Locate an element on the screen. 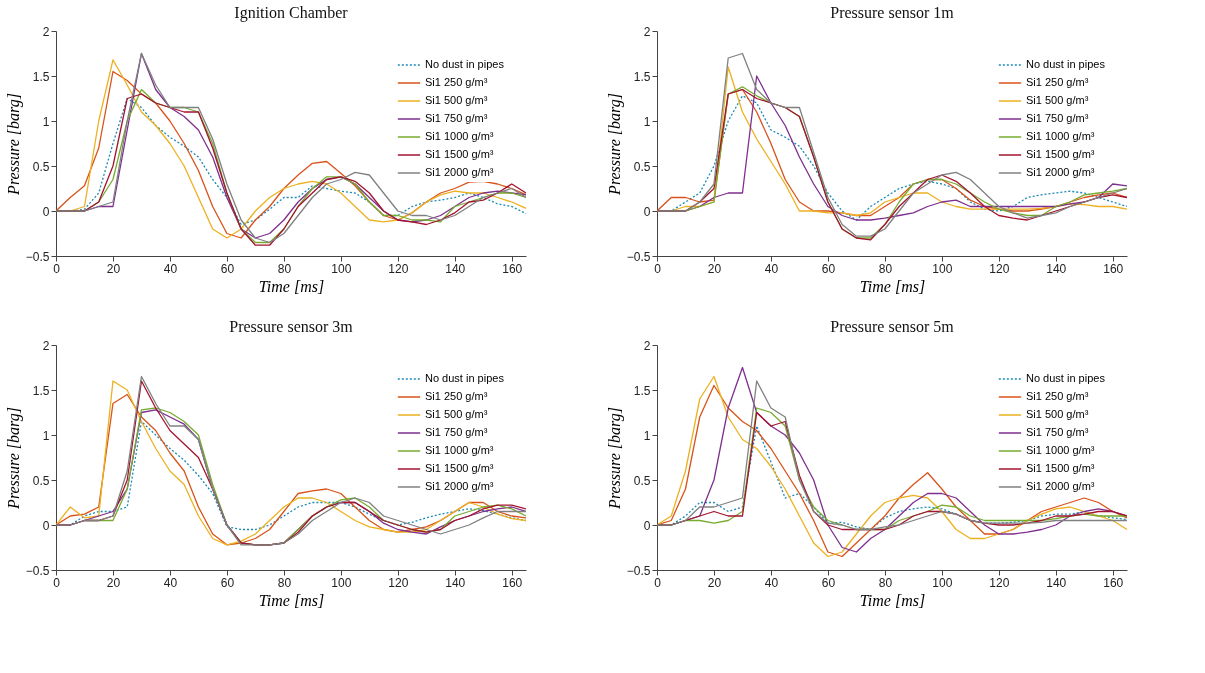 The image size is (1205, 673). chart-title: Pressure sensor 1m is located at coordinates (892, 12).